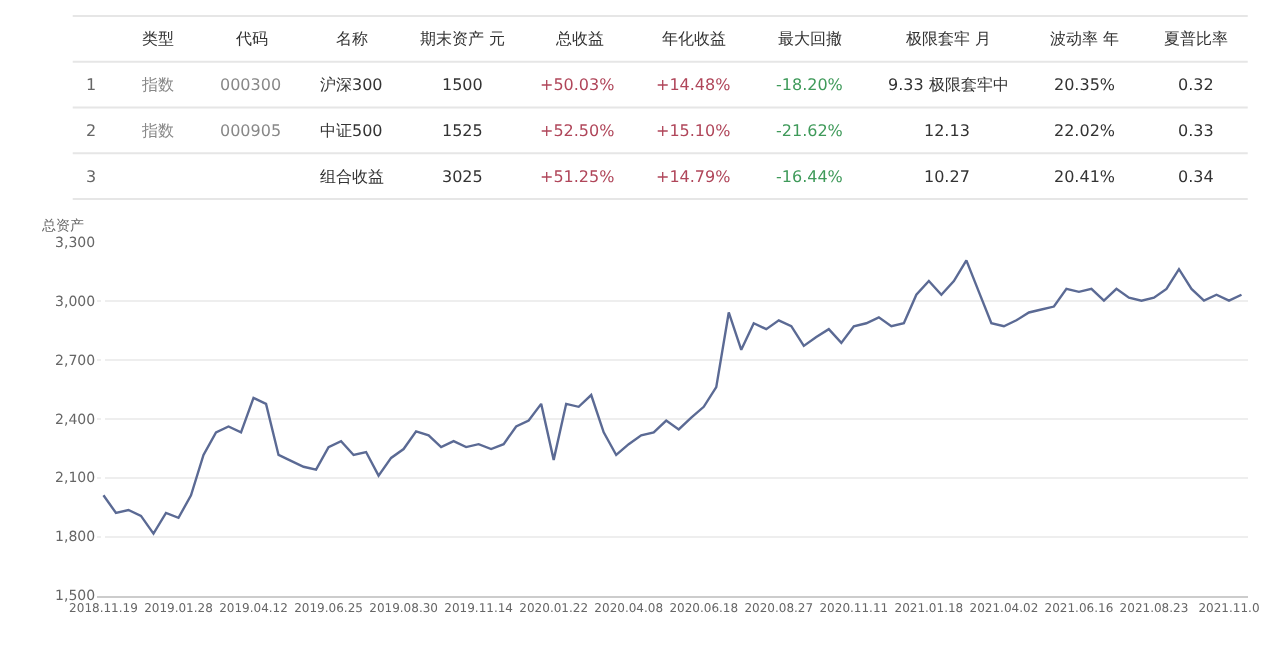  What do you see at coordinates (251, 85) in the screenshot?
I see `text: 000300` at bounding box center [251, 85].